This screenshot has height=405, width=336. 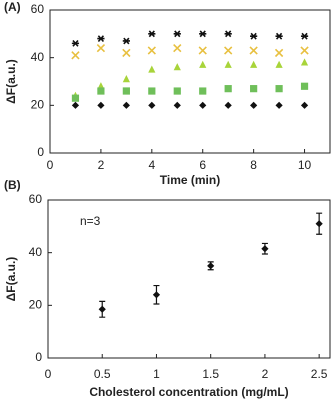 I want to click on x-axis-label: Time (min), so click(x=190, y=180).